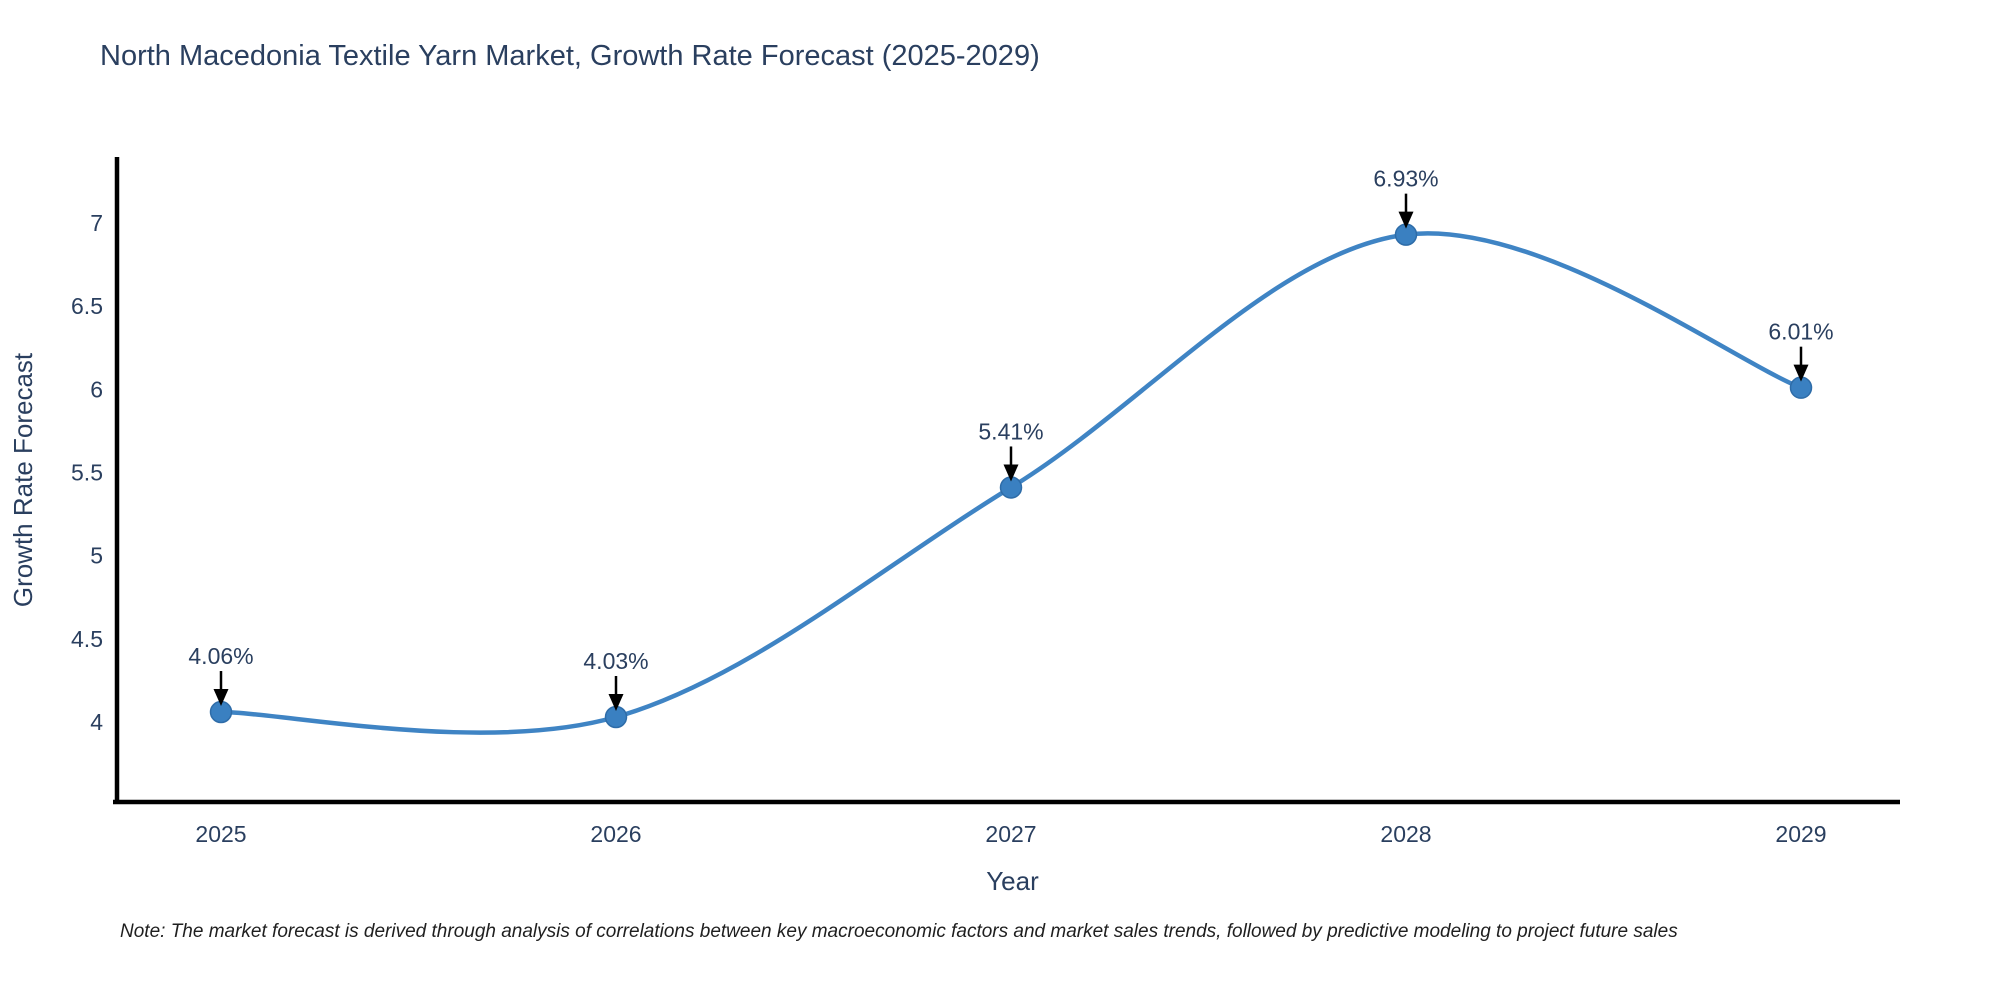 The height and width of the screenshot is (1000, 2000). I want to click on data-point-label: 4.06%, so click(220, 656).